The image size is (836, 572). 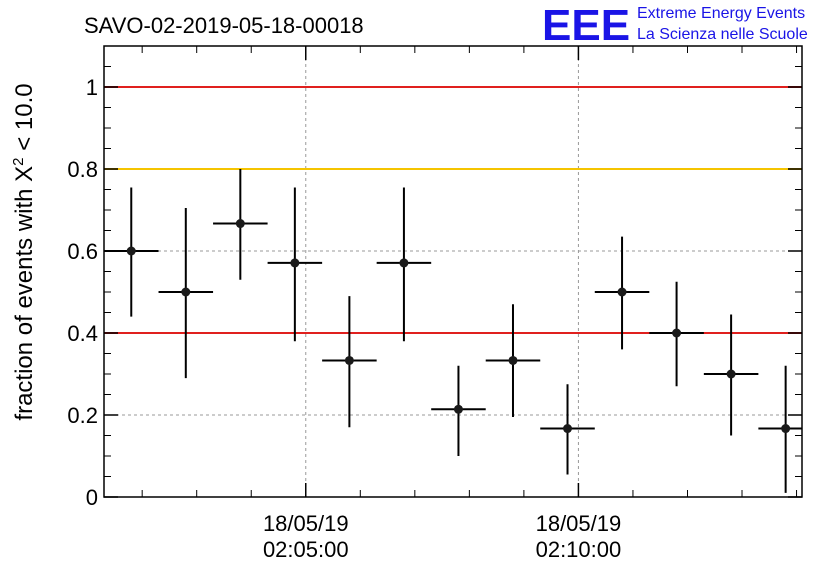 I want to click on logo-line-1: Extreme Energy Events, so click(x=721, y=13).